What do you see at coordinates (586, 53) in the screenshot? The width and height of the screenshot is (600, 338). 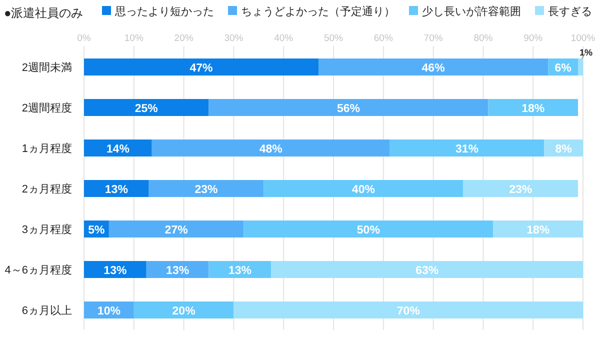 I see `data-label: 1%` at bounding box center [586, 53].